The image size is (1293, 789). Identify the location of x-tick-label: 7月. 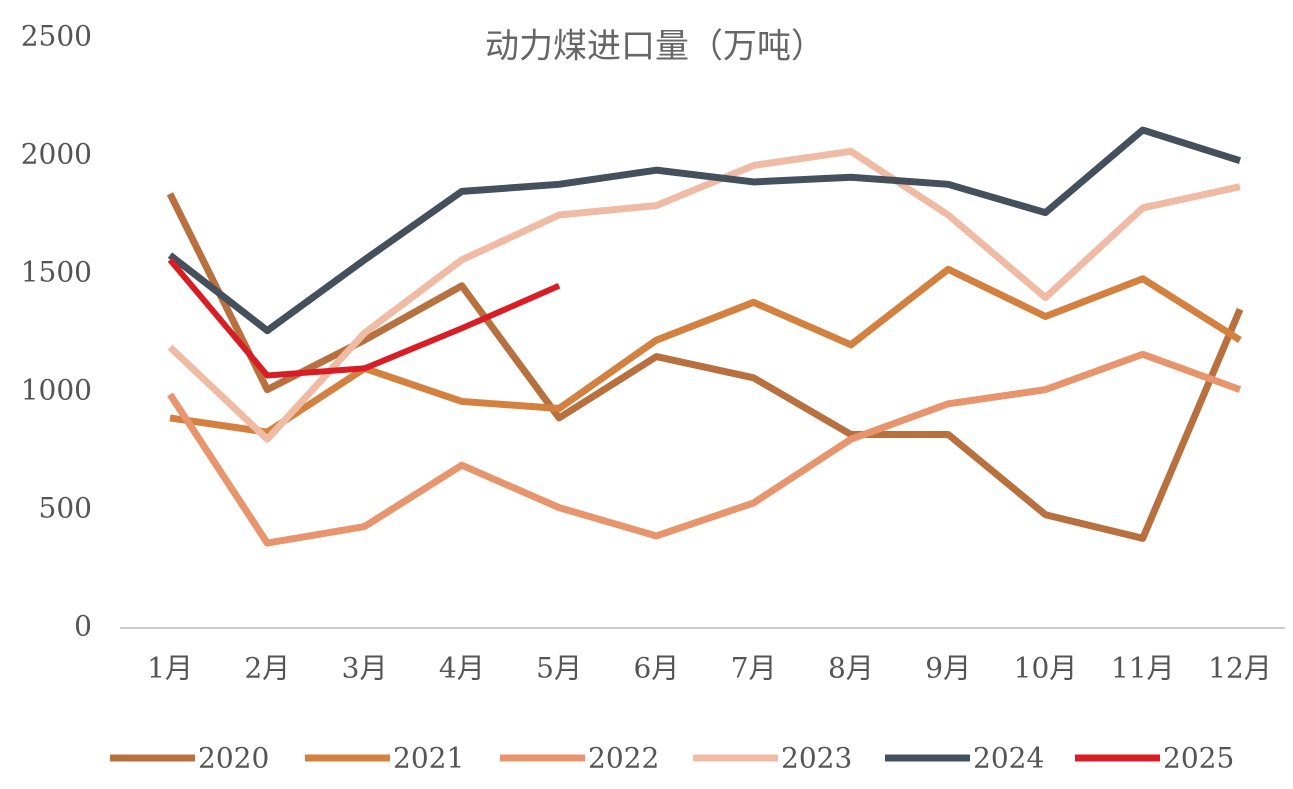
(754, 668).